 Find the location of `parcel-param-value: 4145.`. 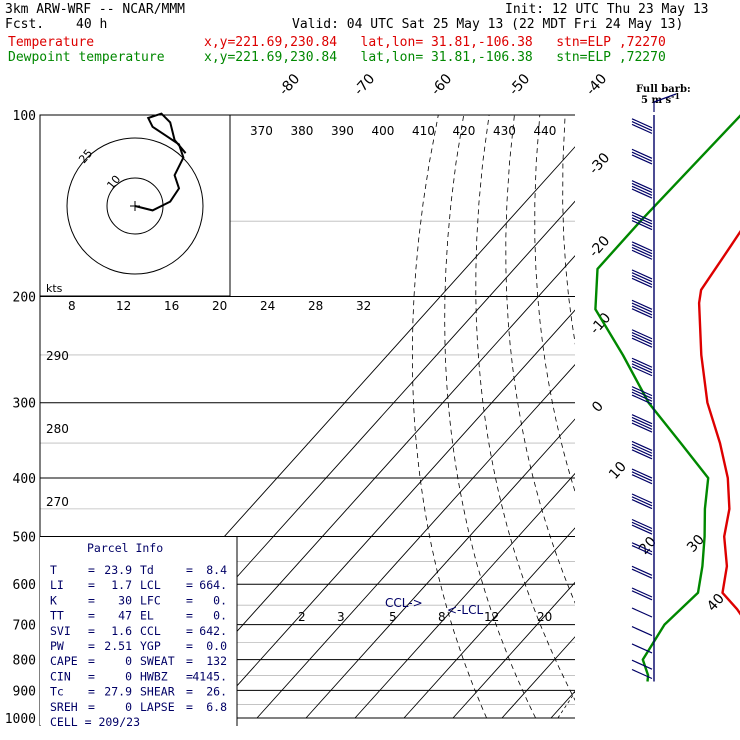

parcel-param-value: 4145. is located at coordinates (209, 676).